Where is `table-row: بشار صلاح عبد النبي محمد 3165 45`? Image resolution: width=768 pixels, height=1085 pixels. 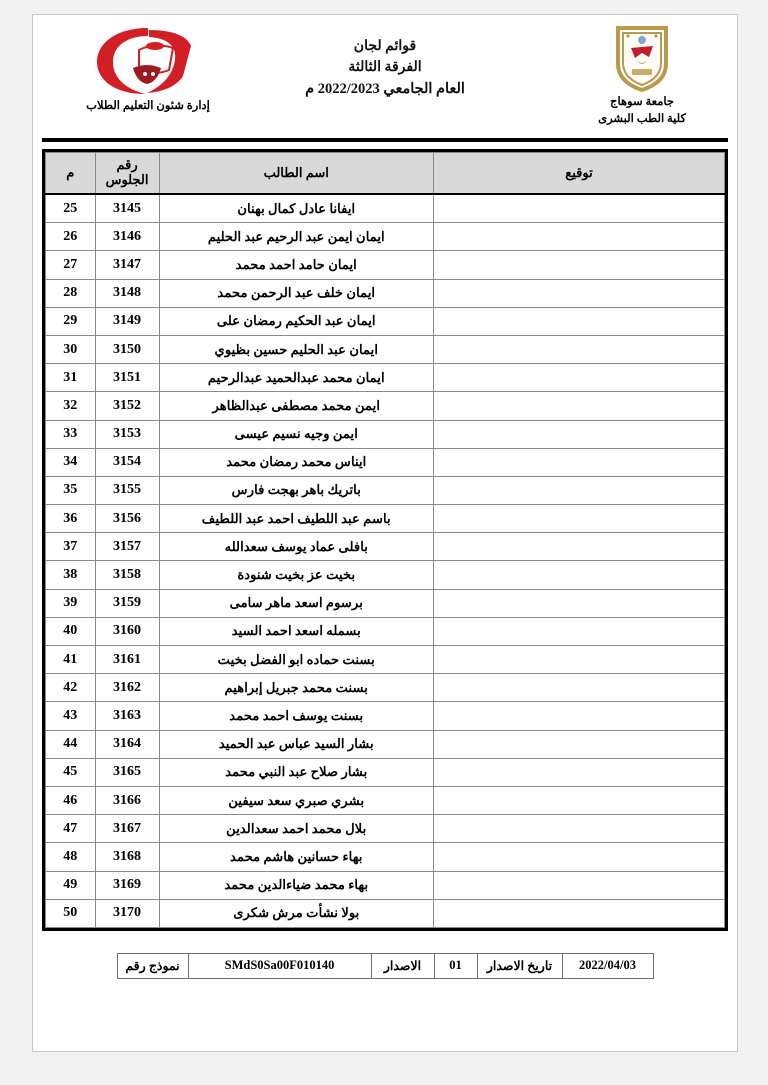
table-row: بشار صلاح عبد النبي محمد 3165 45 is located at coordinates (385, 772).